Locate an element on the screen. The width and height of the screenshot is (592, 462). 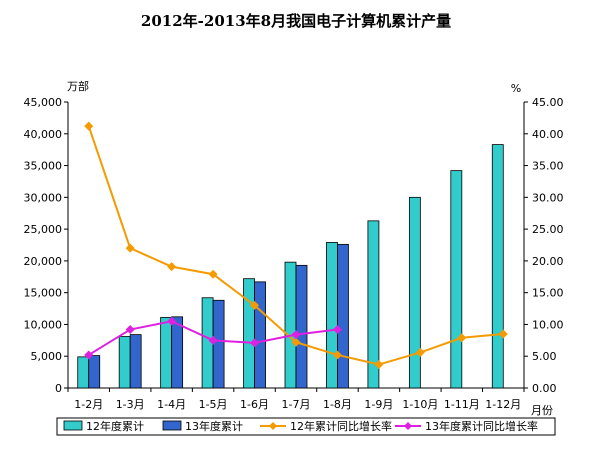
right-tick-label: 25.00 is located at coordinates (548, 229).